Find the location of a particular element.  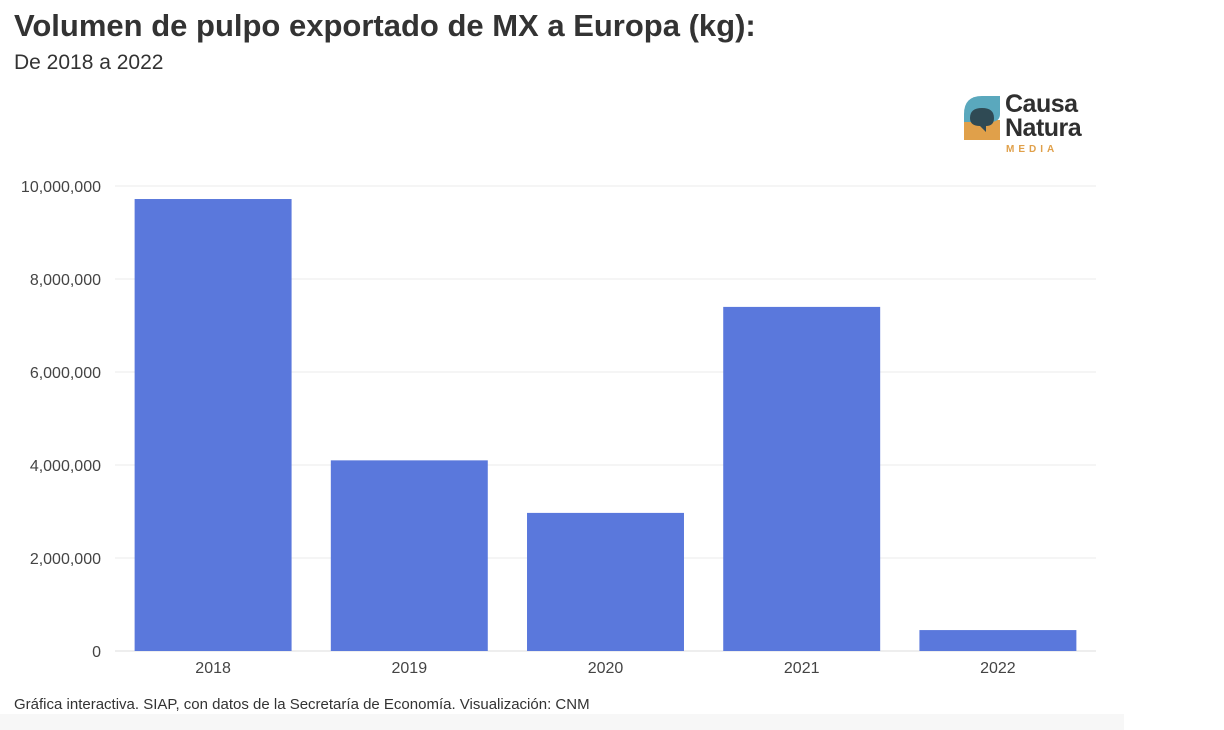

y-tick-label: 6,000,000 is located at coordinates (65, 373).